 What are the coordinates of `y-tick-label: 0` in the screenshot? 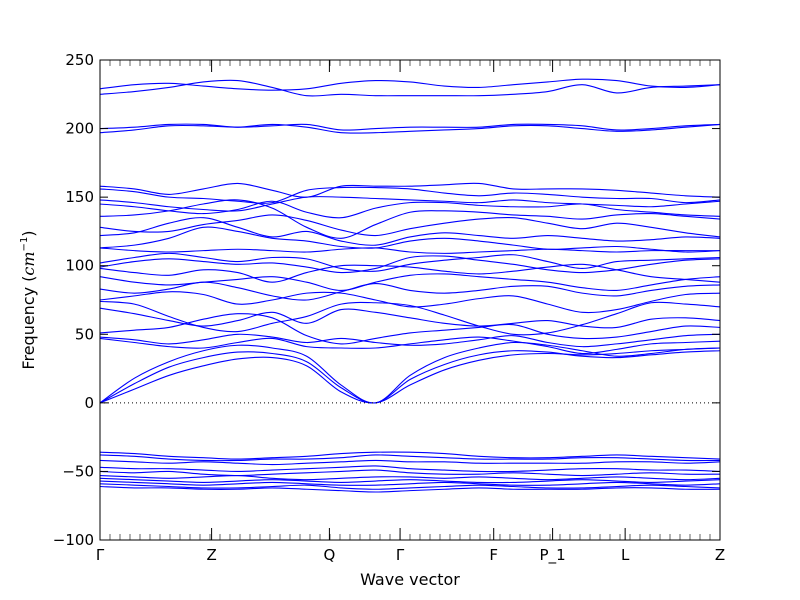 It's located at (89, 403).